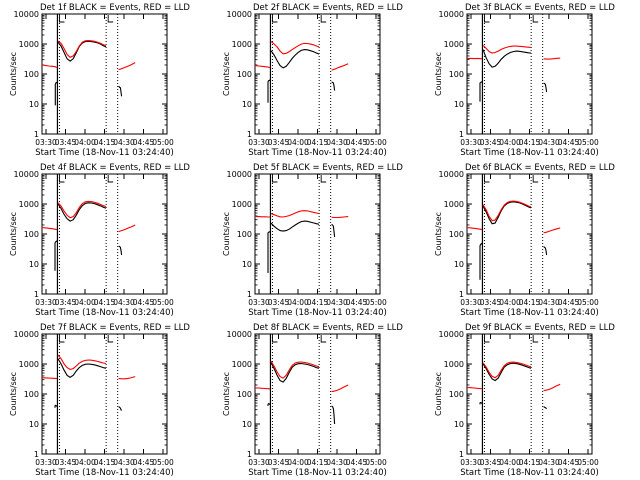 The width and height of the screenshot is (640, 480). I want to click on panel-6f-xlabel: Start Time (18-Nov-11 03:24:40), so click(529, 313).